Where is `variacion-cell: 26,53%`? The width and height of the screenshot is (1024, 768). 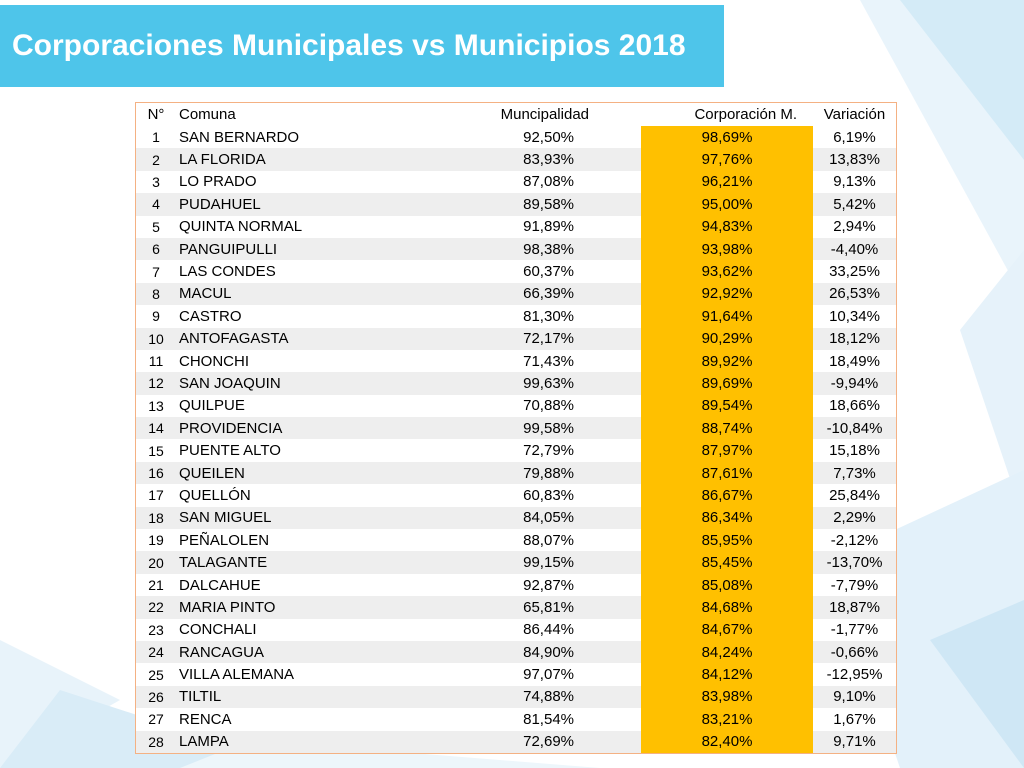 variacion-cell: 26,53% is located at coordinates (855, 294).